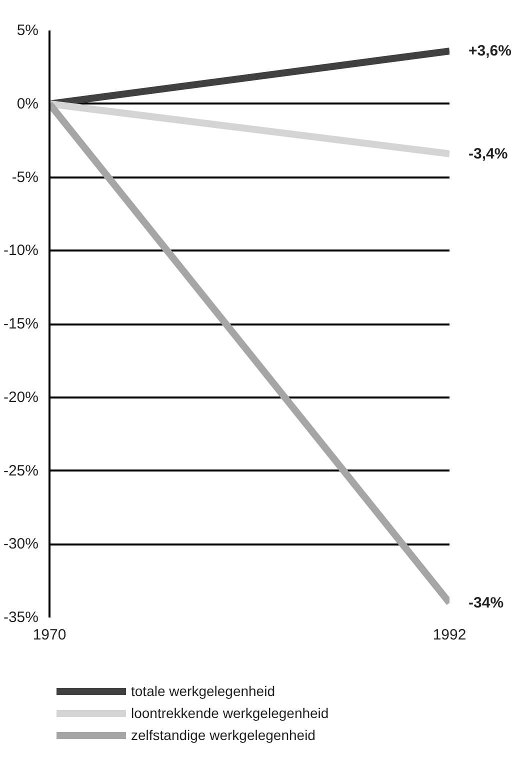 The height and width of the screenshot is (773, 518). What do you see at coordinates (488, 153) in the screenshot?
I see `data-label: -3,4%` at bounding box center [488, 153].